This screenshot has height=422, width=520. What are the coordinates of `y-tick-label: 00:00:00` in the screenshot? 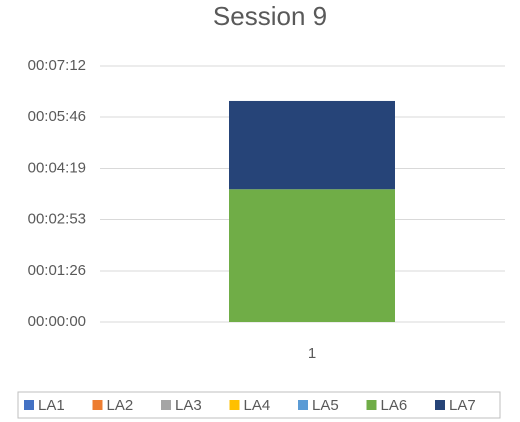 It's located at (57, 321).